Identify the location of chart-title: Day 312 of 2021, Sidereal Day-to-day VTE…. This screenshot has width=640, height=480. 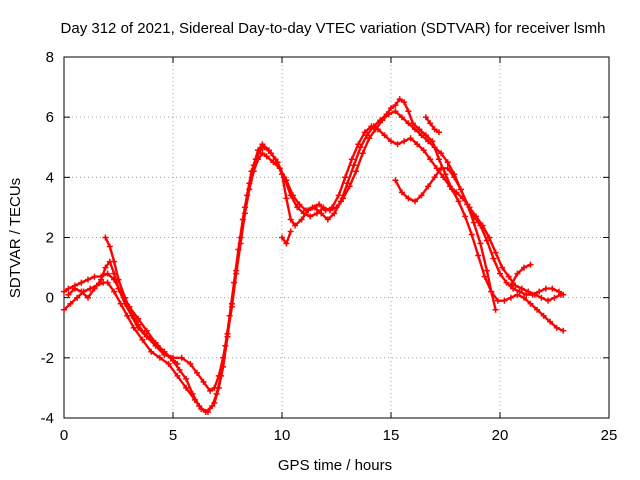
(333, 28).